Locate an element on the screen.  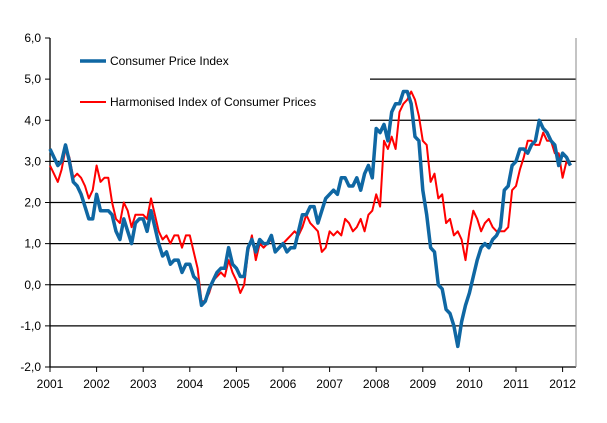
x-tick-label: 2010 is located at coordinates (469, 384).